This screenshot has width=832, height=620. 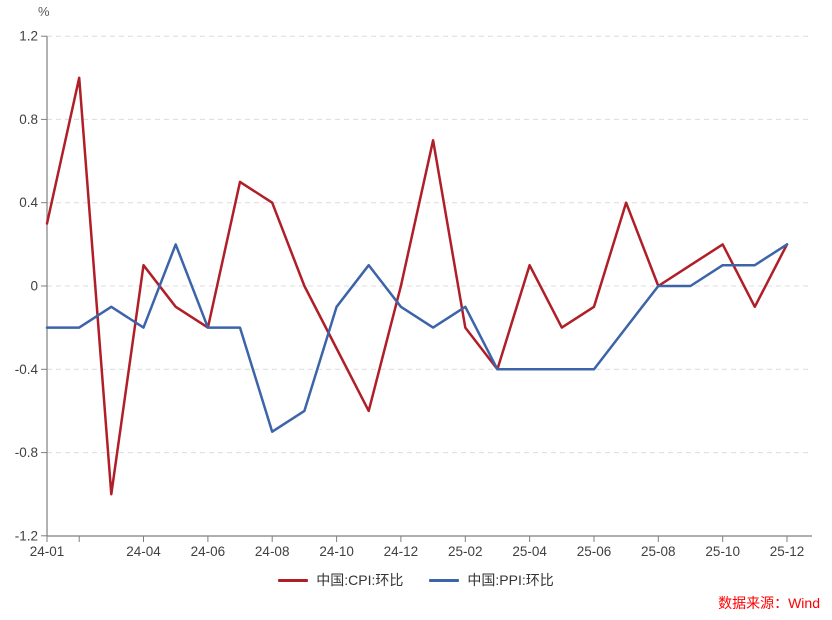 I want to click on x-tick-label: 25-08, so click(x=658, y=551).